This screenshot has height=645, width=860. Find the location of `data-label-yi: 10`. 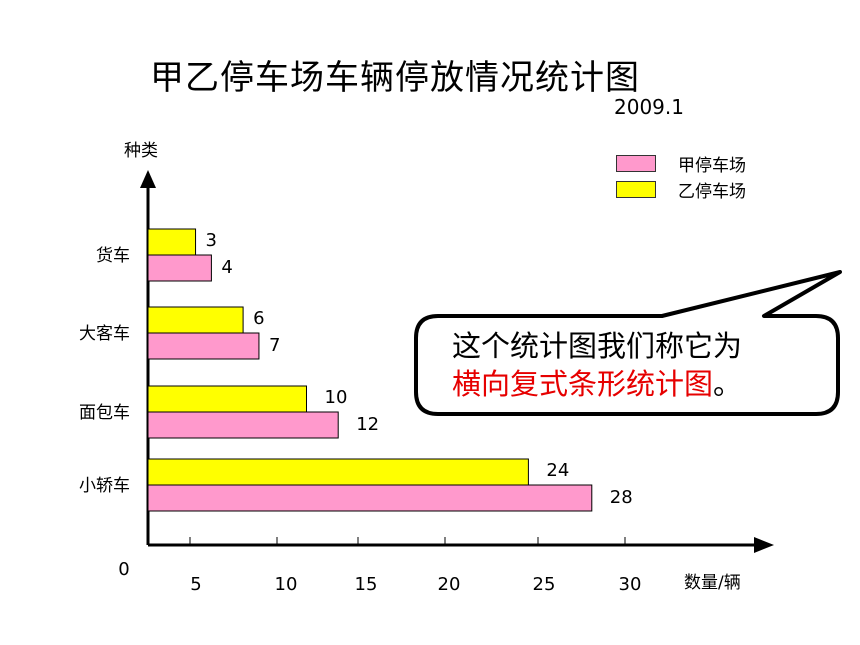

data-label-yi: 10 is located at coordinates (336, 397).